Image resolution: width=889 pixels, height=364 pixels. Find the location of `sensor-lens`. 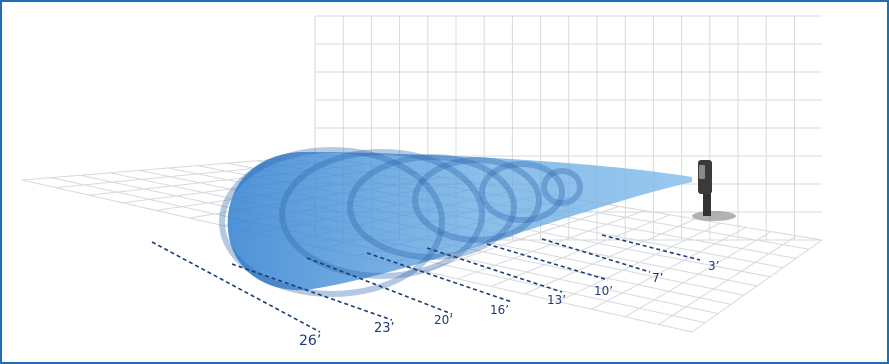

sensor-lens is located at coordinates (702, 172).